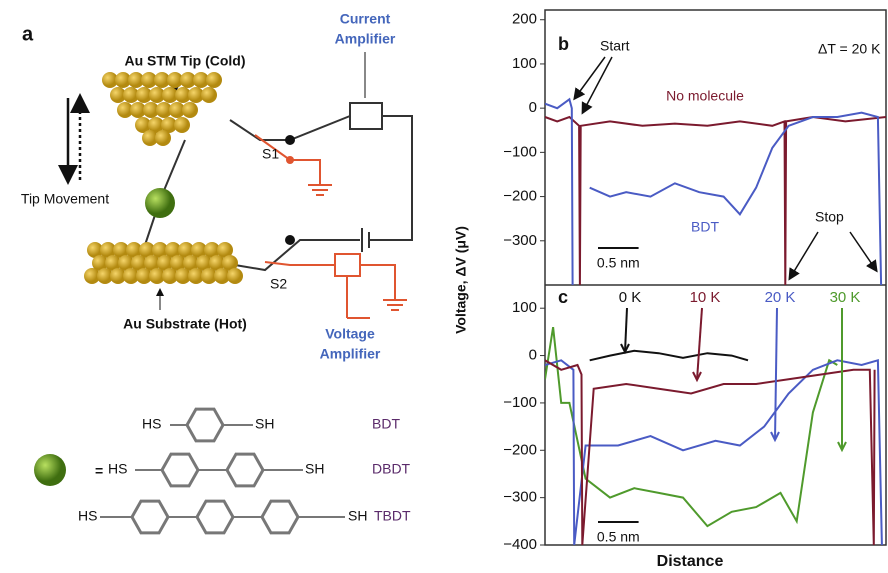 This screenshot has width=888, height=573. What do you see at coordinates (278, 284) in the screenshot?
I see `switch-label: S2` at bounding box center [278, 284].